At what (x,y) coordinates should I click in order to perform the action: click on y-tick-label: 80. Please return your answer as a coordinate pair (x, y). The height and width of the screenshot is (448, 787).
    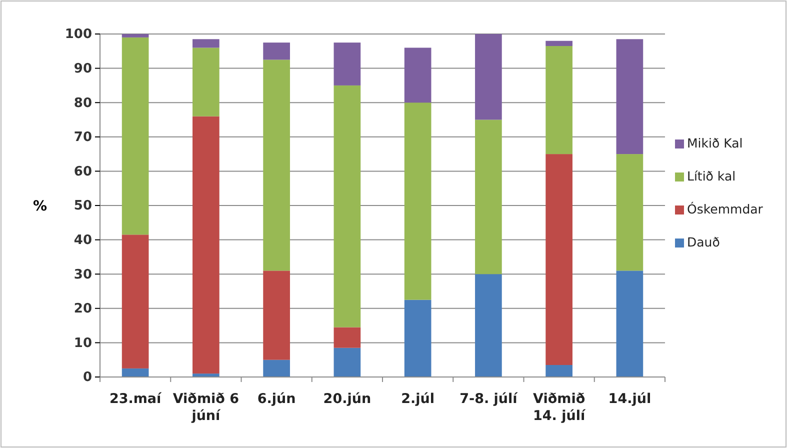
    Looking at the image, I should click on (83, 103).